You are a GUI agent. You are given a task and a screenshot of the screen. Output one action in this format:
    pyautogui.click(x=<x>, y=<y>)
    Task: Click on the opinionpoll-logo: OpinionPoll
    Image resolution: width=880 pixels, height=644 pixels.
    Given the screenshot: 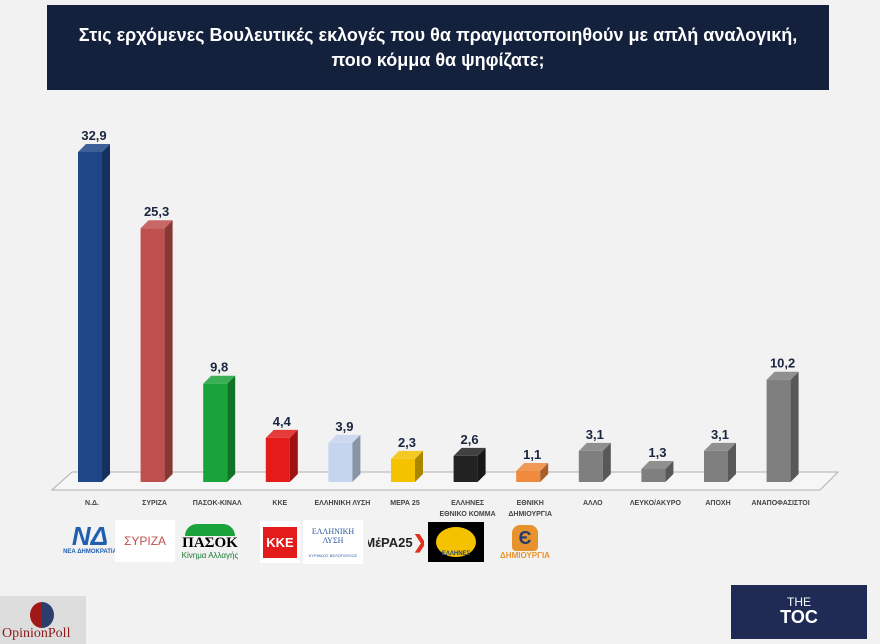 What is the action you would take?
    pyautogui.click(x=43, y=620)
    